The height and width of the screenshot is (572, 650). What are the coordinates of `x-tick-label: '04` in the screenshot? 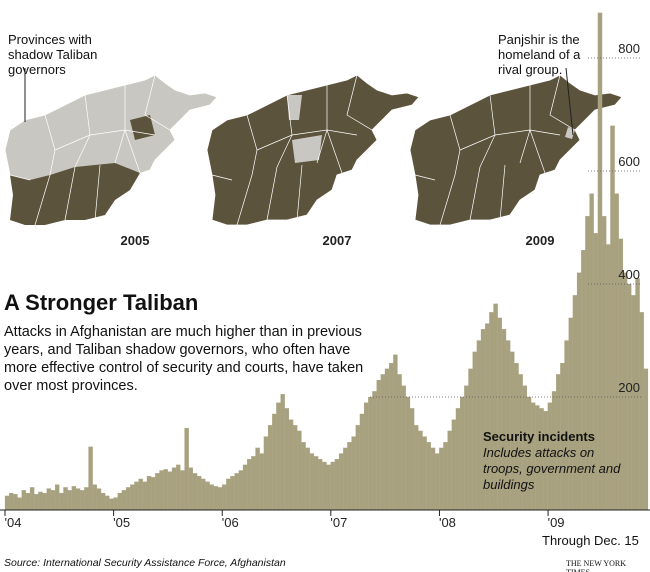 It's located at (13, 522).